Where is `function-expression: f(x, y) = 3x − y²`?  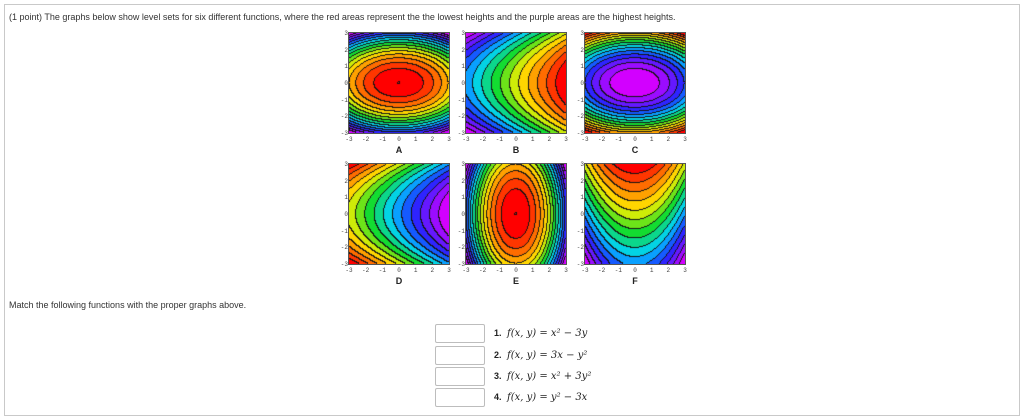 function-expression: f(x, y) = 3x − y² is located at coordinates (547, 355).